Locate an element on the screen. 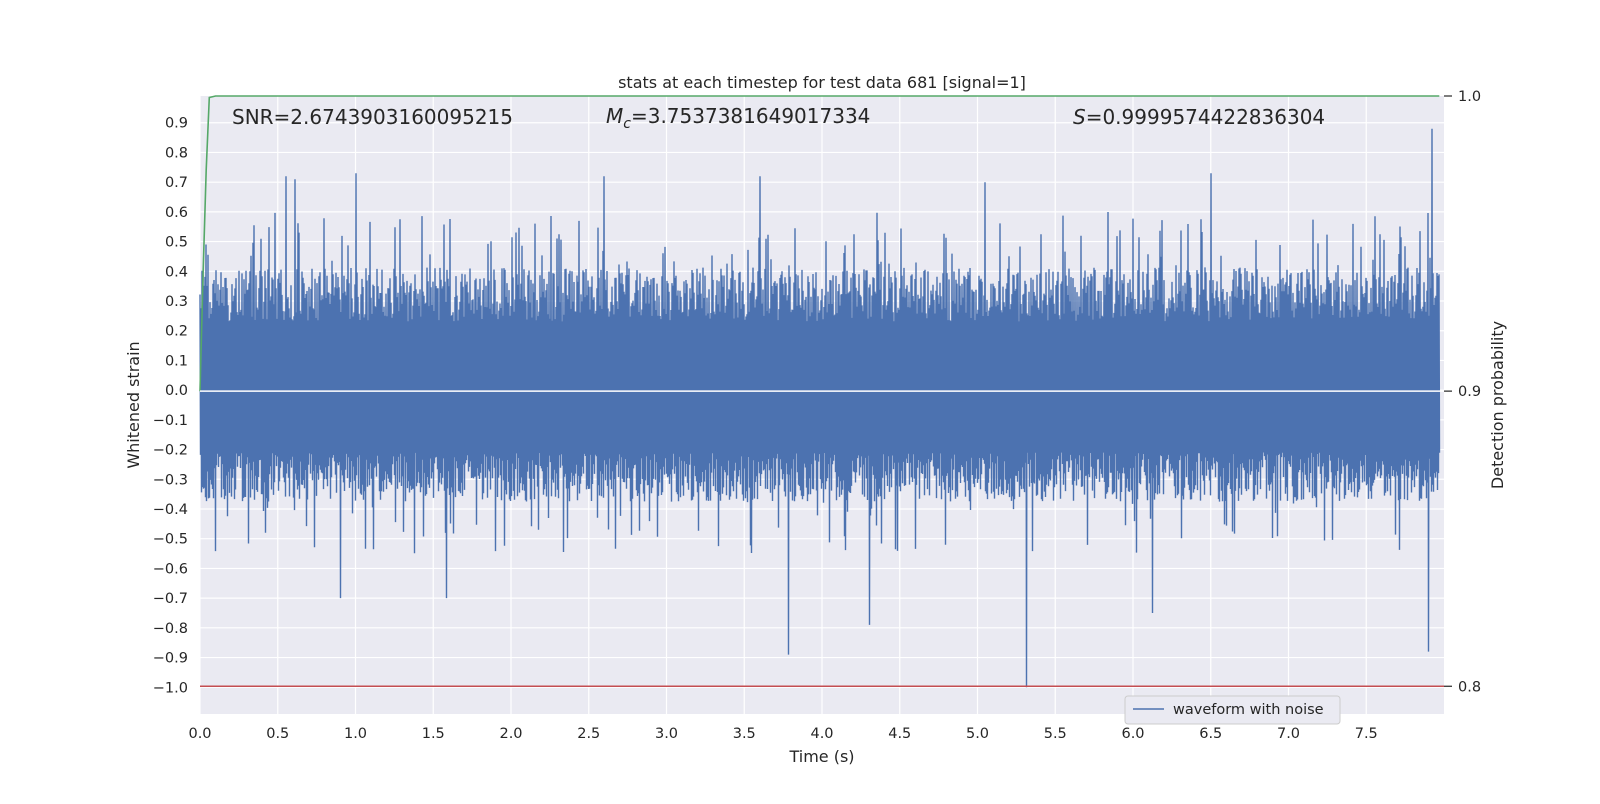 The image size is (1600, 804). legend: waveform with noise is located at coordinates (1232, 710).